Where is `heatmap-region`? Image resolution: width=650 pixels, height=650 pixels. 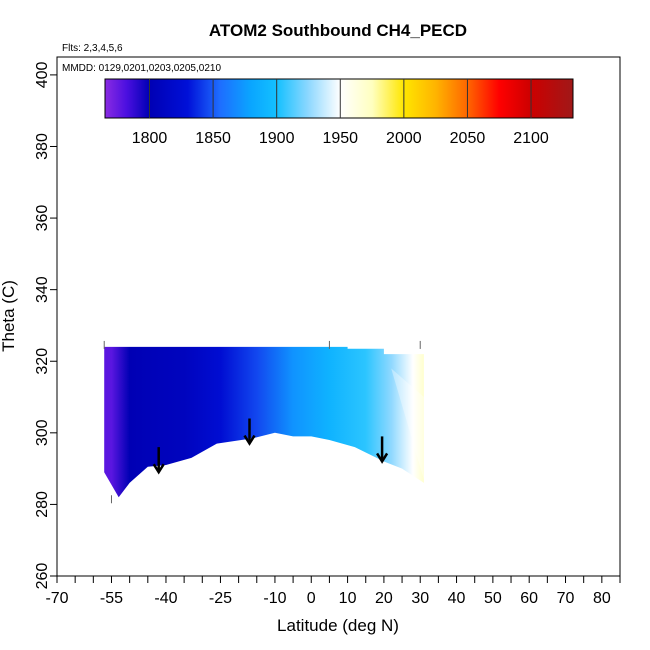 heatmap-region is located at coordinates (264, 422).